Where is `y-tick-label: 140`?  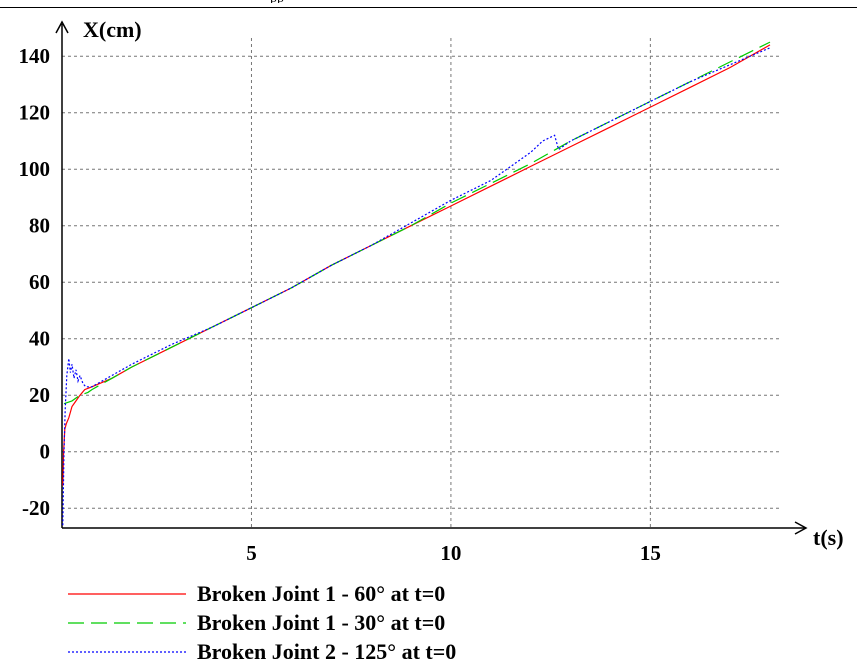 y-tick-label: 140 is located at coordinates (35, 56).